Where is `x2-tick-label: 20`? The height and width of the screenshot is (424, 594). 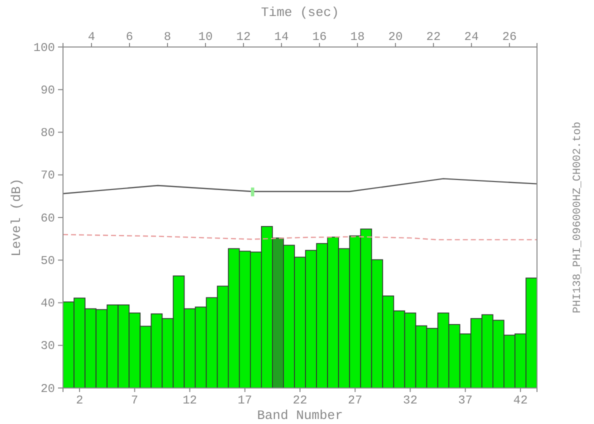 x2-tick-label: 20 is located at coordinates (395, 37).